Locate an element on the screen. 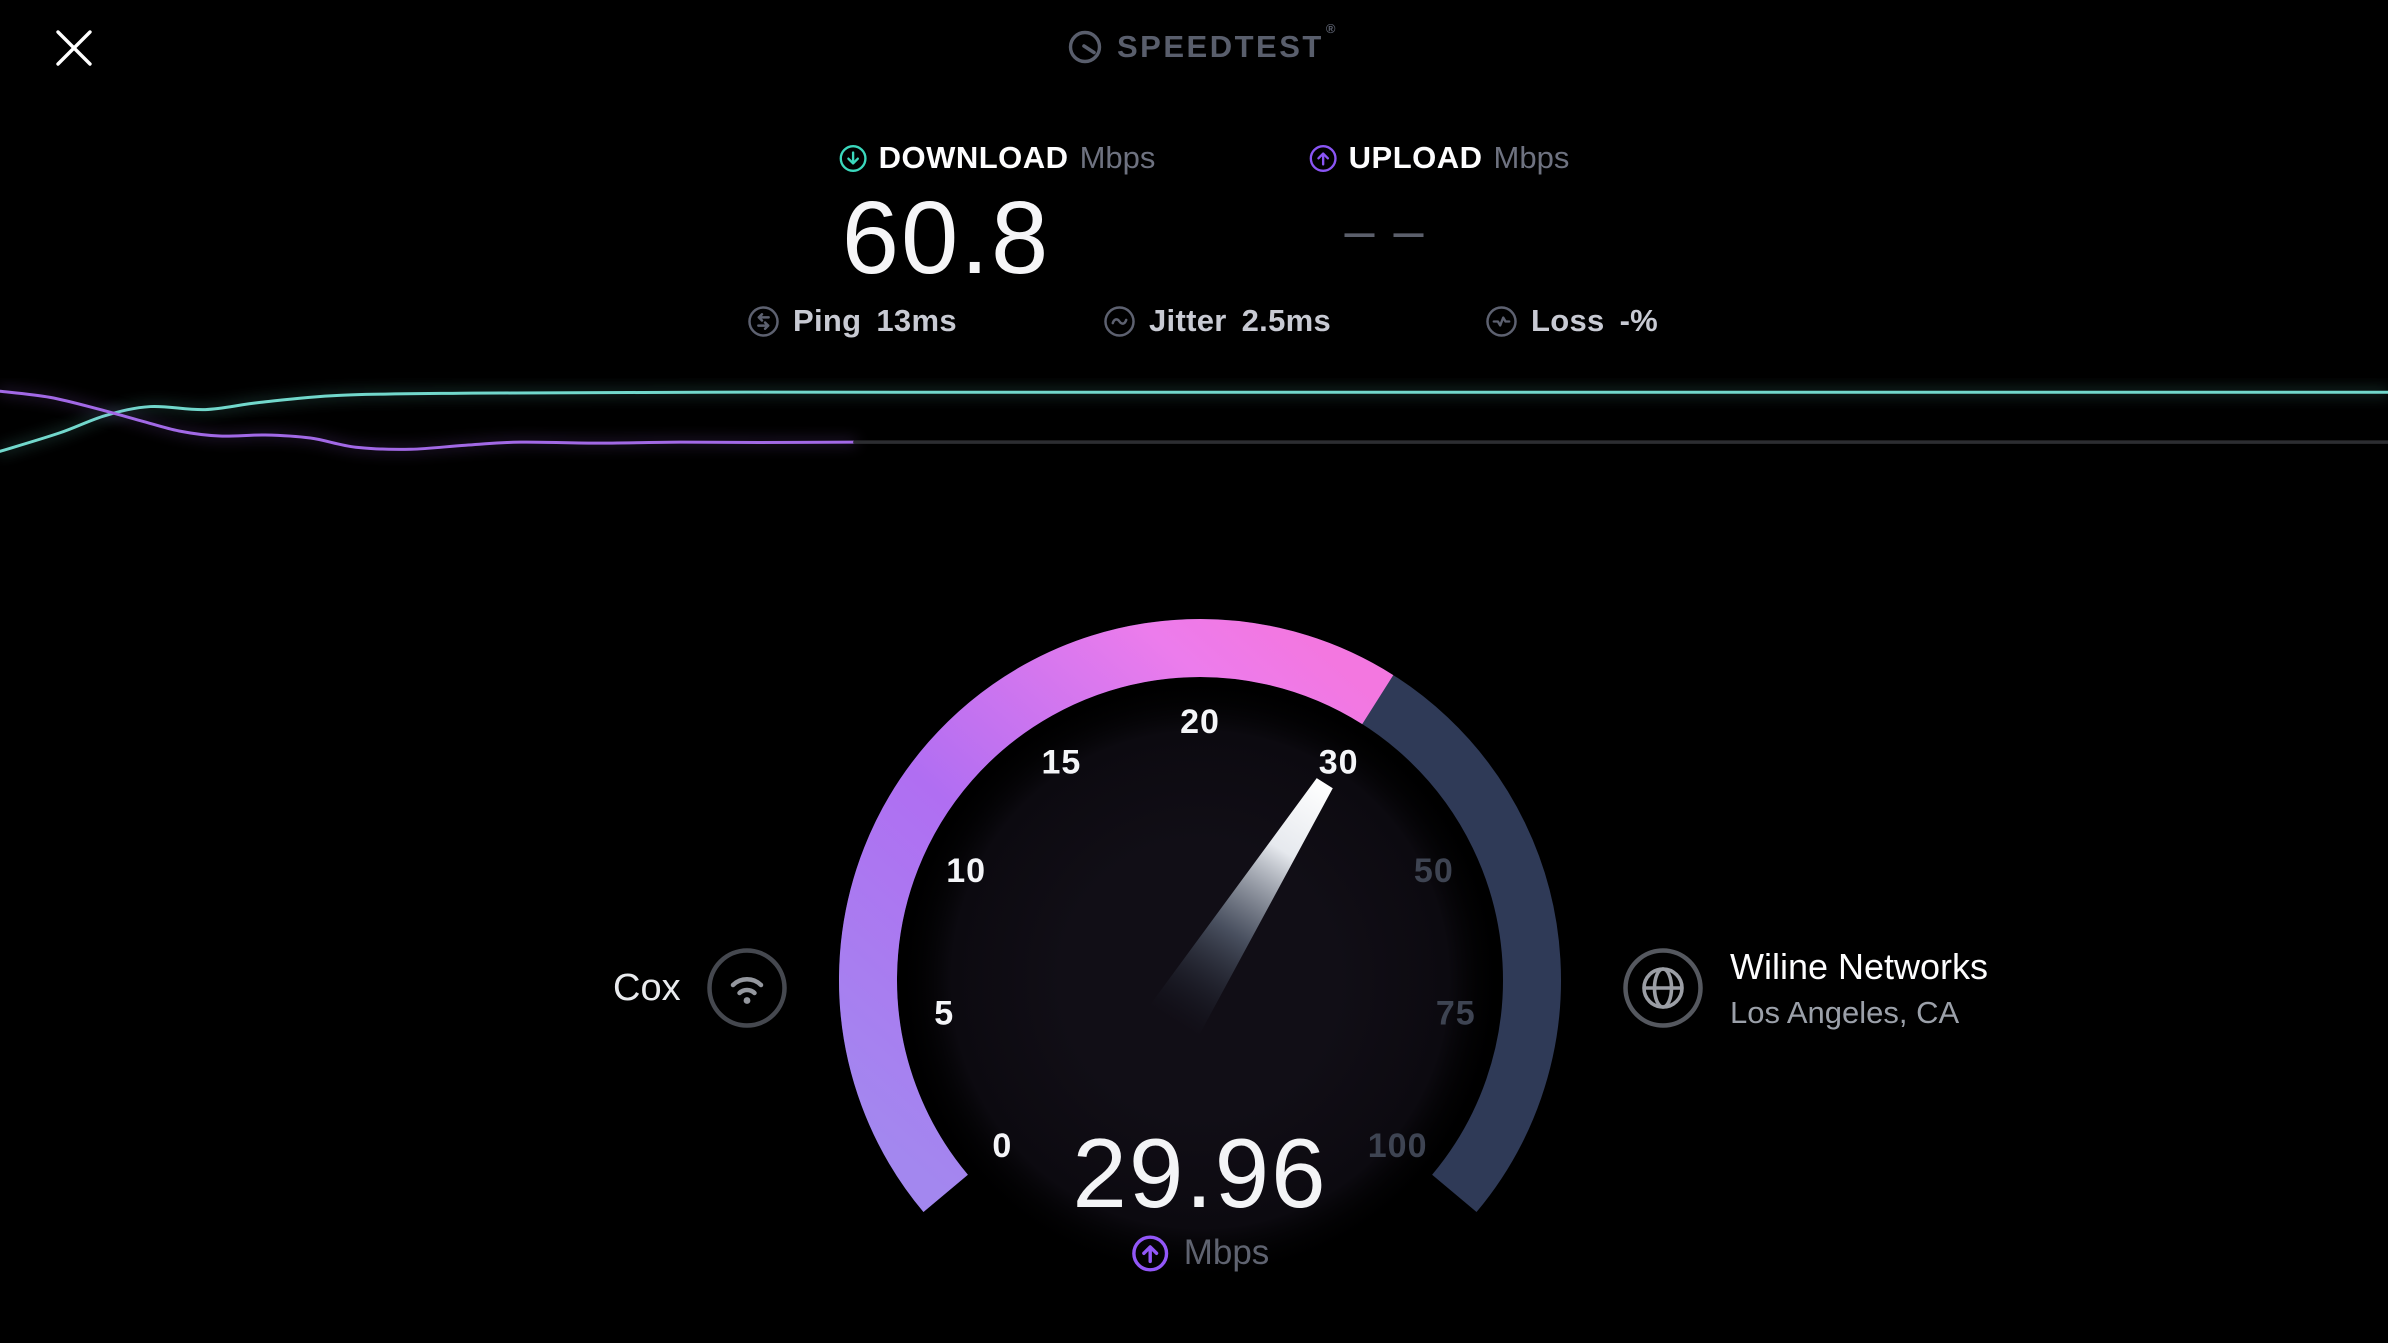  gauge-tick-label: 100 is located at coordinates (1398, 1146).